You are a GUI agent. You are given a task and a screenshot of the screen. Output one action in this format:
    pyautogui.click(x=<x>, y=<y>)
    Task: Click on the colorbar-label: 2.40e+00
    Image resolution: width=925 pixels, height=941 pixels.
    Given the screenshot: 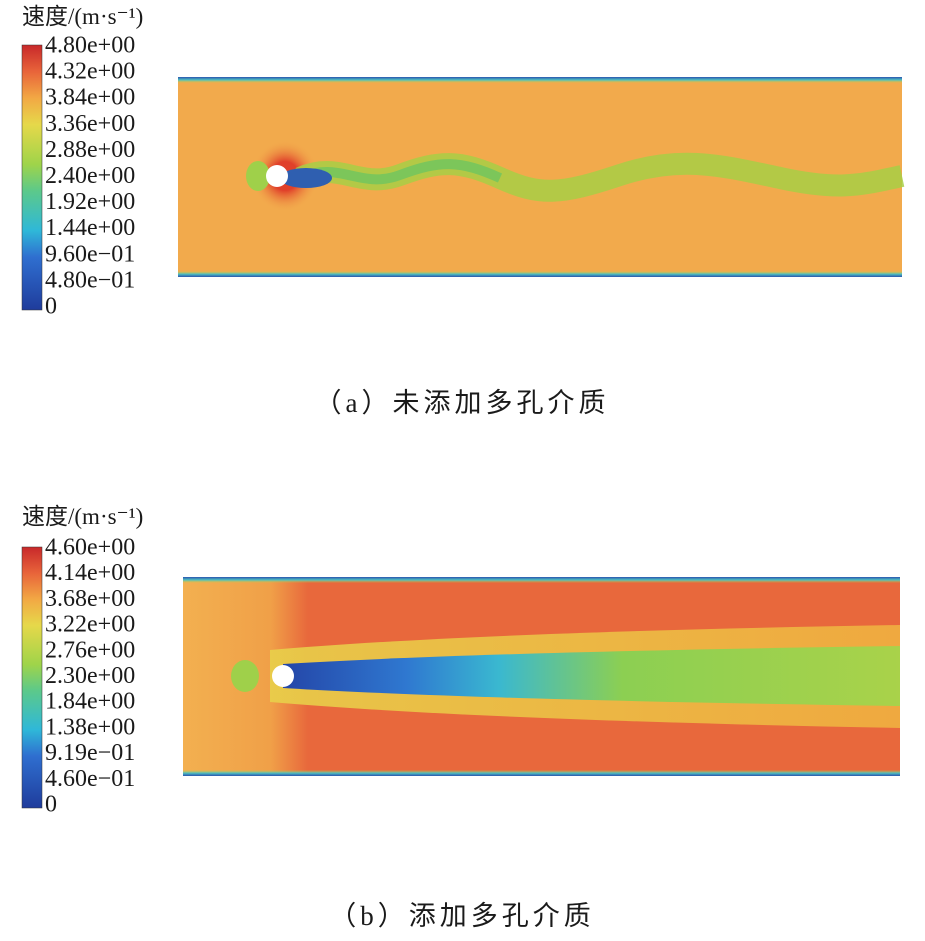 What is the action you would take?
    pyautogui.click(x=90, y=176)
    